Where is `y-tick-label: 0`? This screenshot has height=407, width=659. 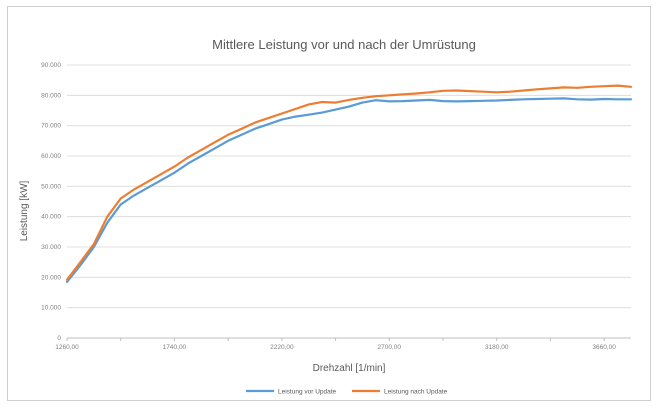 y-tick-label: 0 is located at coordinates (59, 338).